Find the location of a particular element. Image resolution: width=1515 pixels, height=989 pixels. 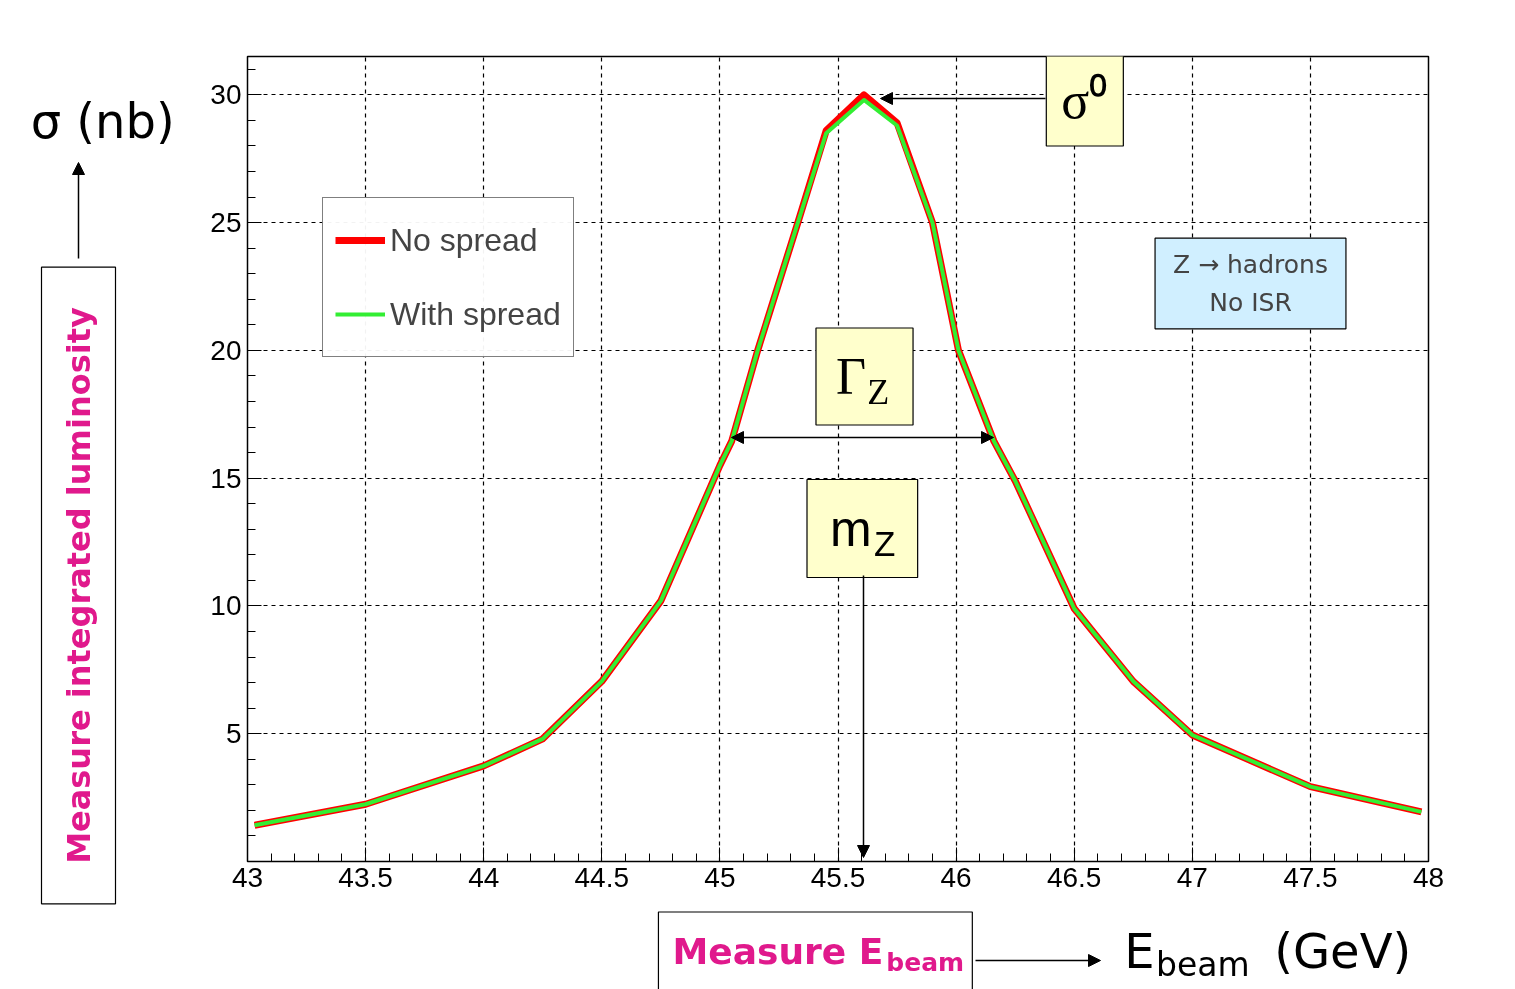

x-tick-label: 44 is located at coordinates (484, 877).